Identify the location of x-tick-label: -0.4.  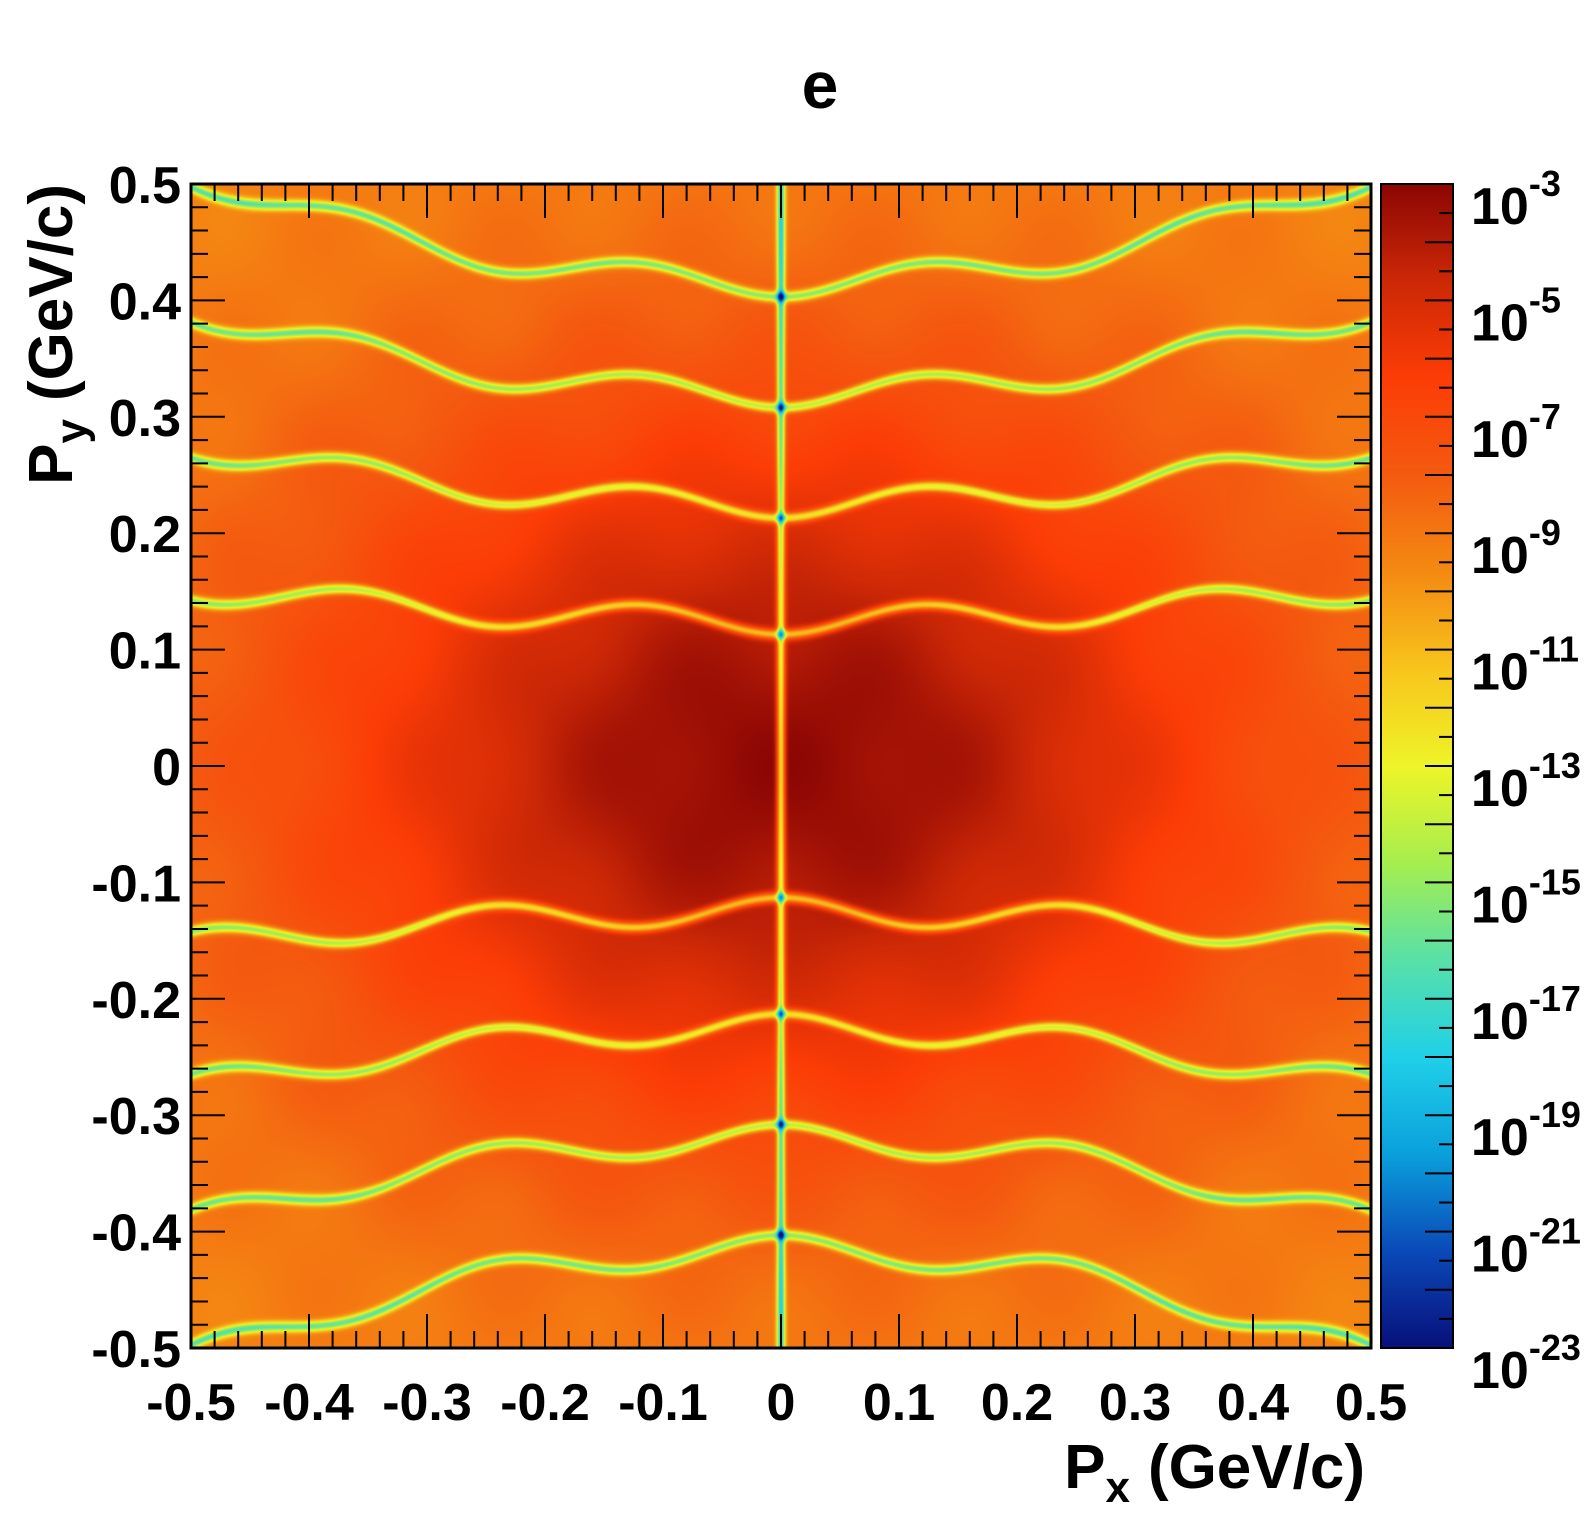
(309, 1403).